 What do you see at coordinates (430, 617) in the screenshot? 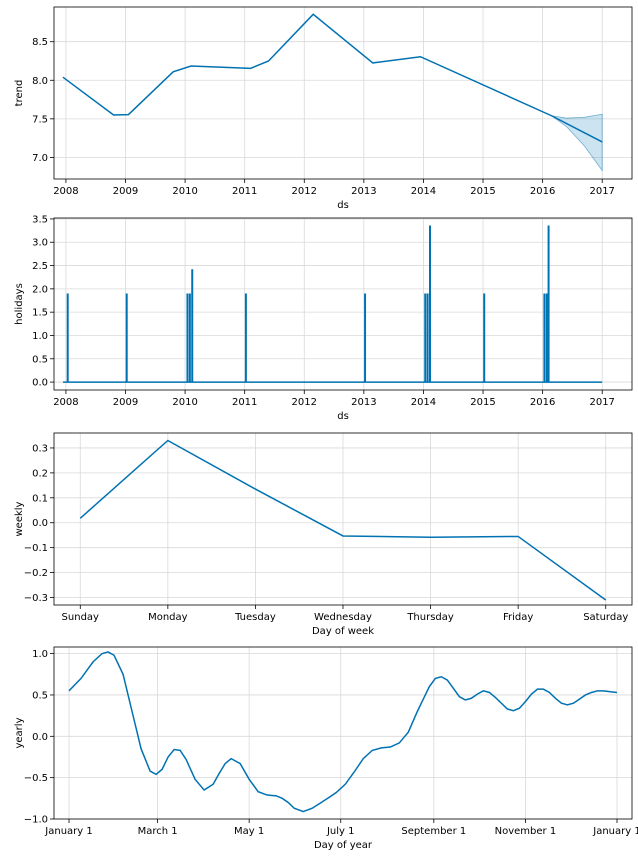
I see `weekly-xtick-label-4: Thursday` at bounding box center [430, 617].